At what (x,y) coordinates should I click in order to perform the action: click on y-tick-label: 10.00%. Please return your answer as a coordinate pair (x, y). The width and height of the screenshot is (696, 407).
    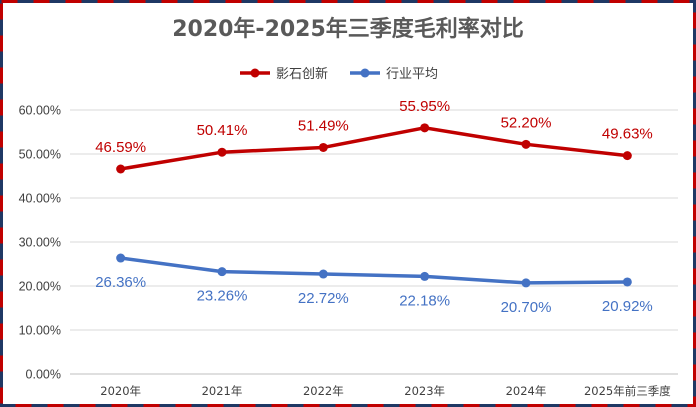
    Looking at the image, I should click on (40, 331).